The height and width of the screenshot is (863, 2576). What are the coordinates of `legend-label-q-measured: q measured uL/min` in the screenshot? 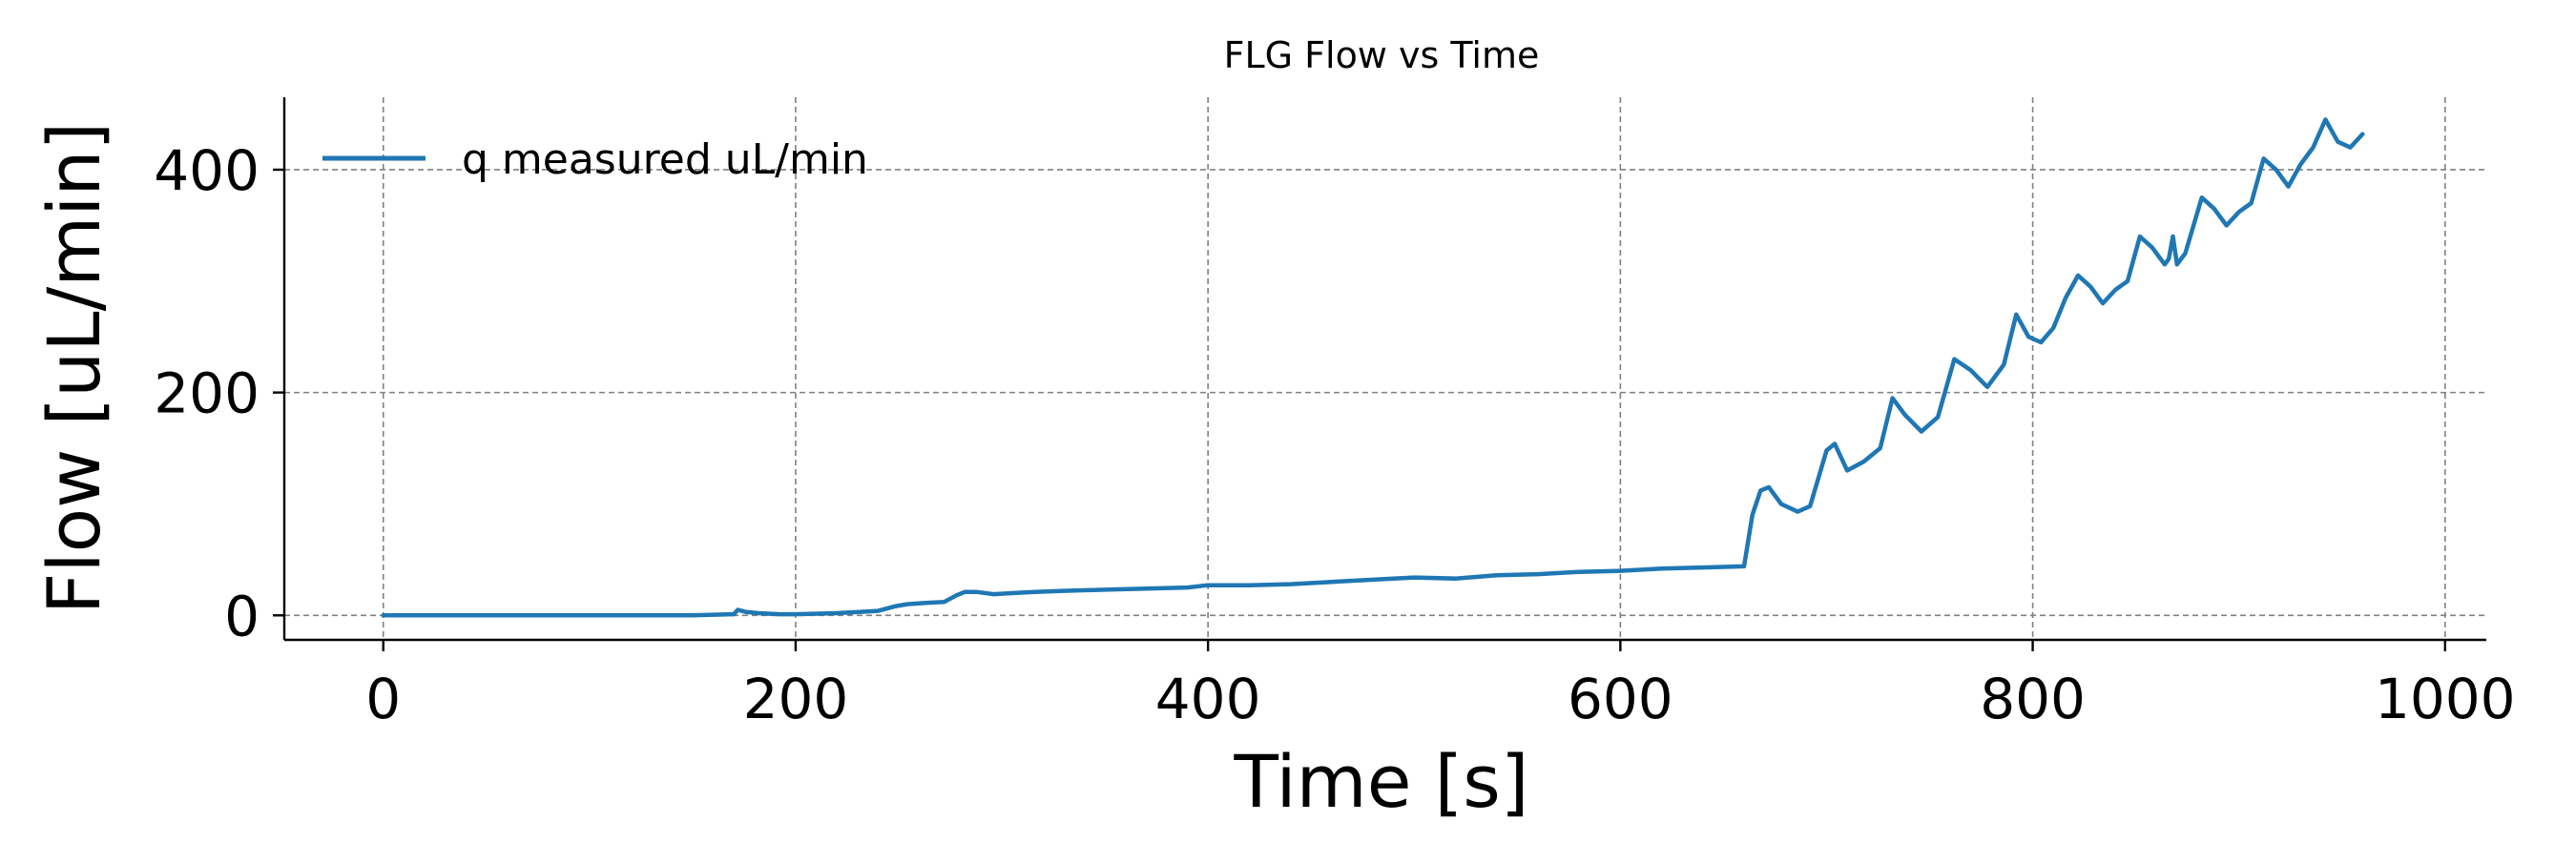 It's located at (665, 159).